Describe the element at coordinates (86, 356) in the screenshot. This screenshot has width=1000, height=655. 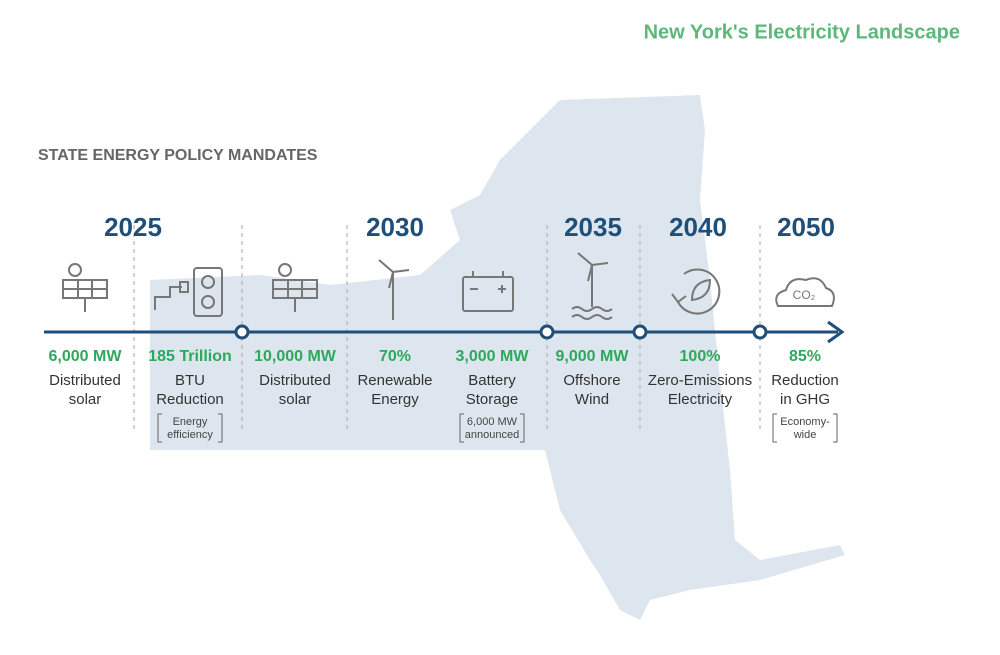
I see `mandate-value: 6,000 MW` at that location.